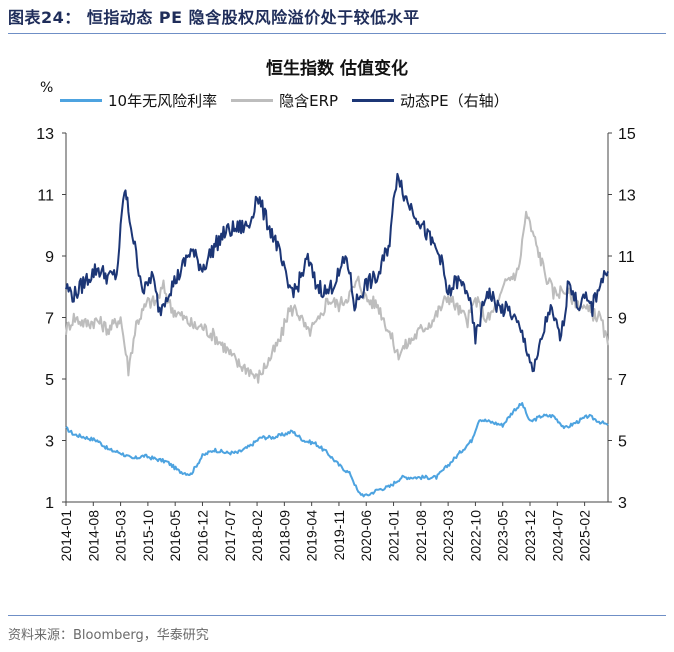 The width and height of the screenshot is (674, 652). I want to click on x-tick-label: 2019-04, so click(312, 536).